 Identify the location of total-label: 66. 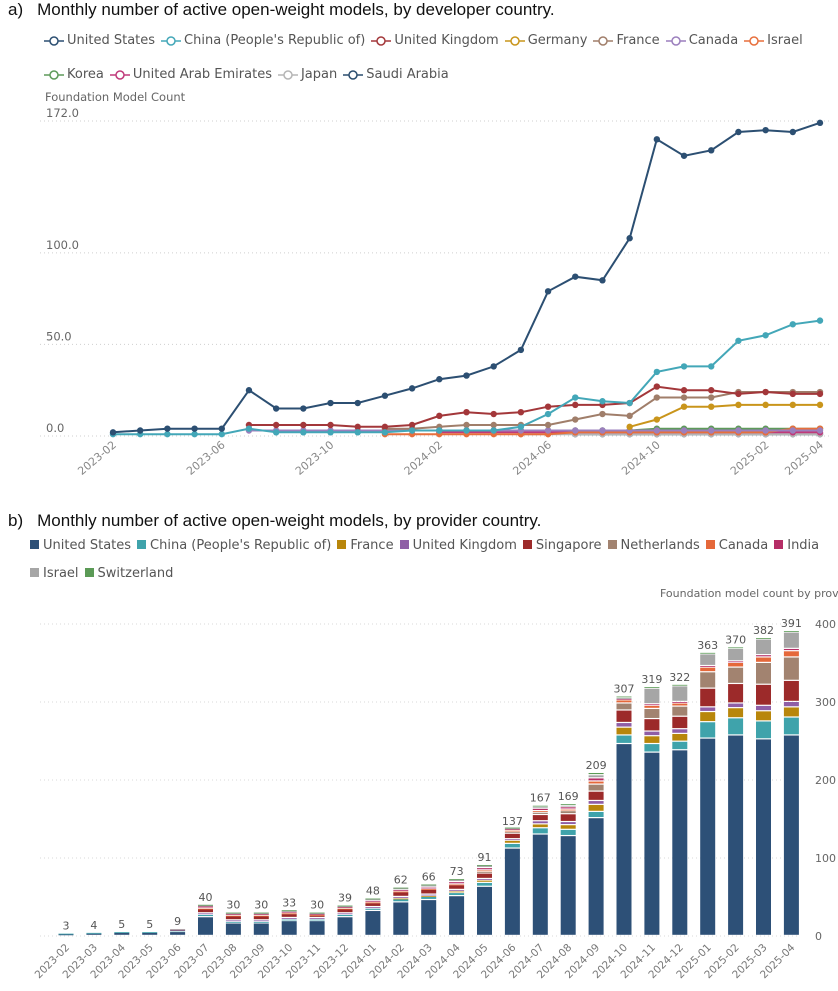
(429, 877).